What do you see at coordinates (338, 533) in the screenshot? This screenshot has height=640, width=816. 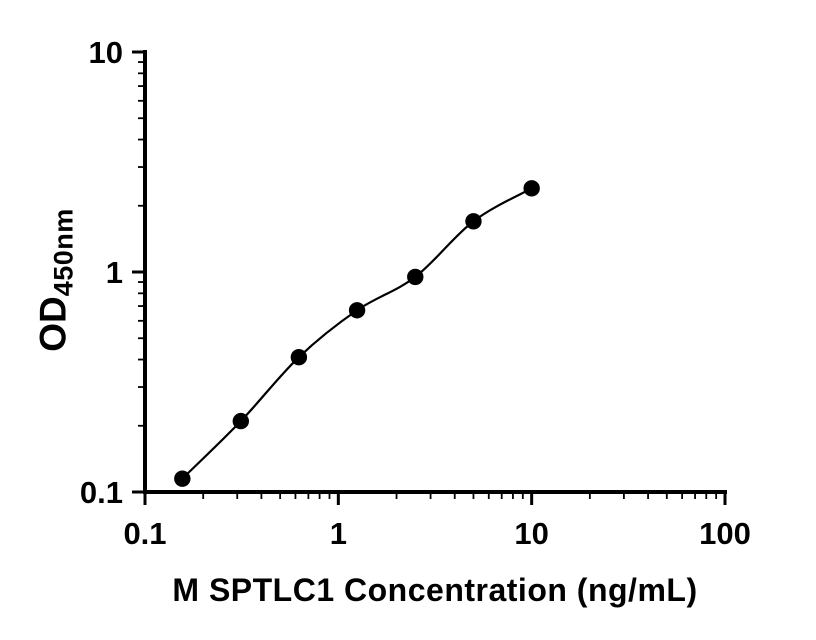 I see `x-tick-label: 1` at bounding box center [338, 533].